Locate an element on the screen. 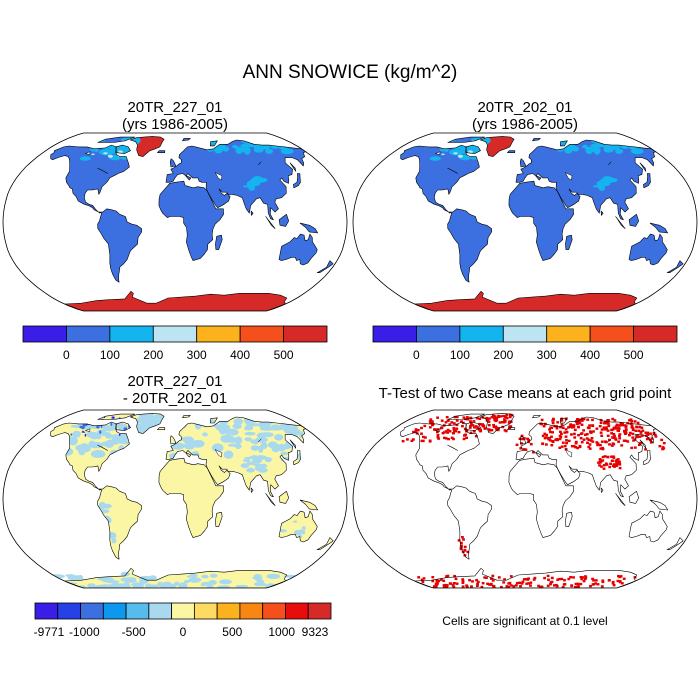  panel-title-case1: 20TR_227_01 (yrs 1986-2005) is located at coordinates (175, 116).